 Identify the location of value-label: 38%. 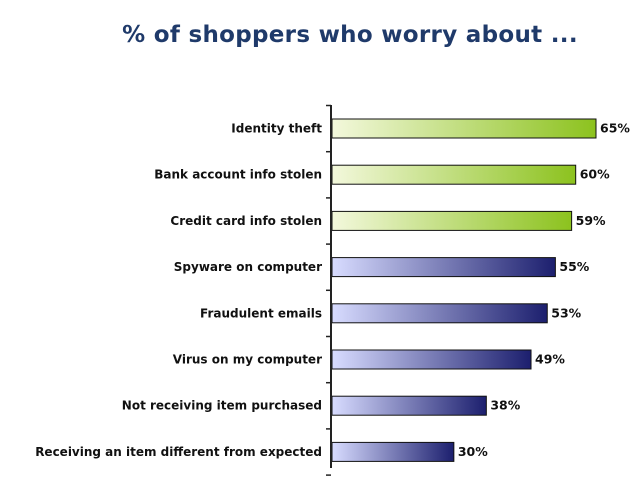
(505, 405).